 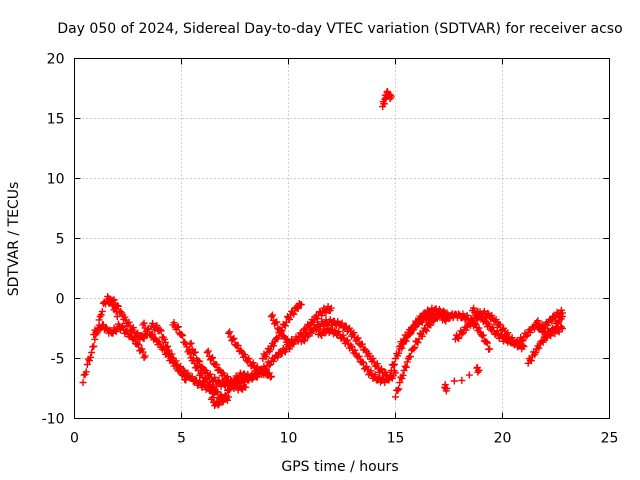 What do you see at coordinates (60, 300) in the screenshot?
I see `y-tick-label: 0` at bounding box center [60, 300].